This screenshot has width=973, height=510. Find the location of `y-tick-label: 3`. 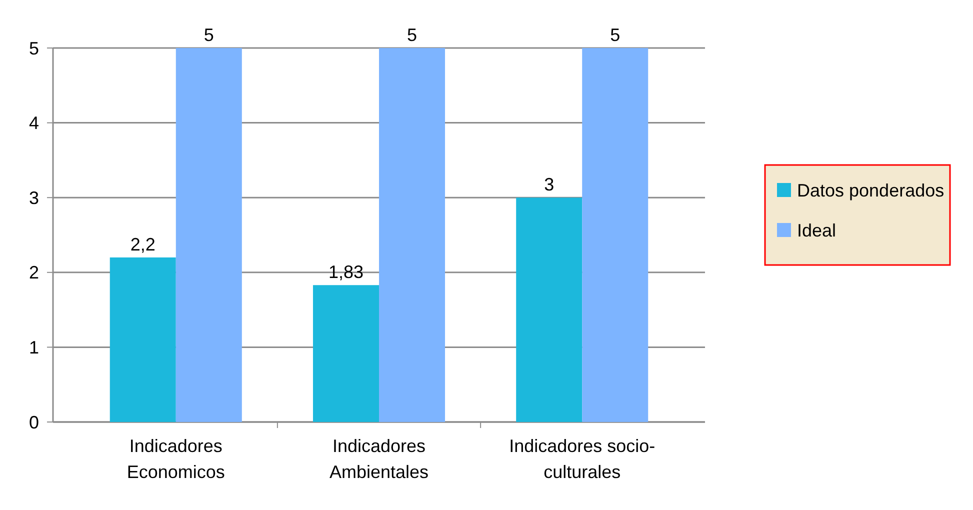

y-tick-label: 3 is located at coordinates (33, 198).